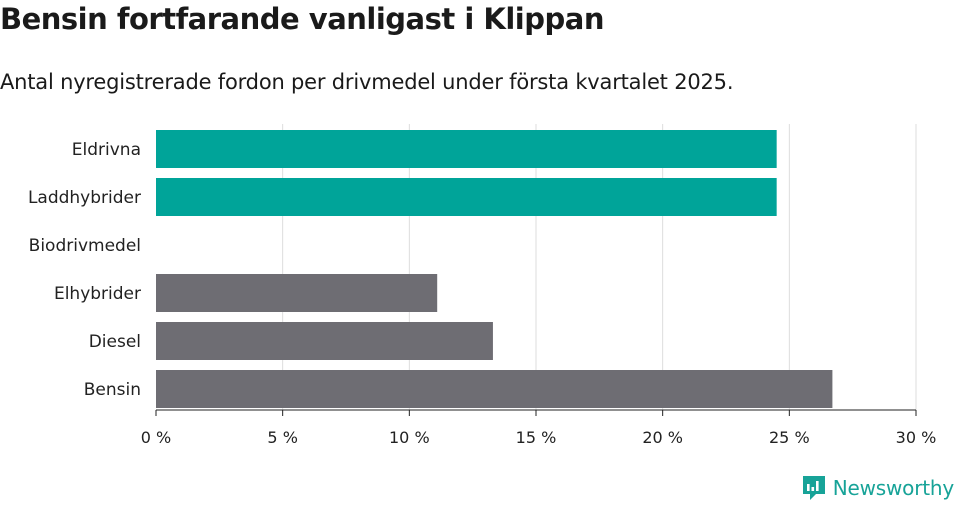 The height and width of the screenshot is (505, 960). I want to click on category-label: Bensin, so click(112, 390).